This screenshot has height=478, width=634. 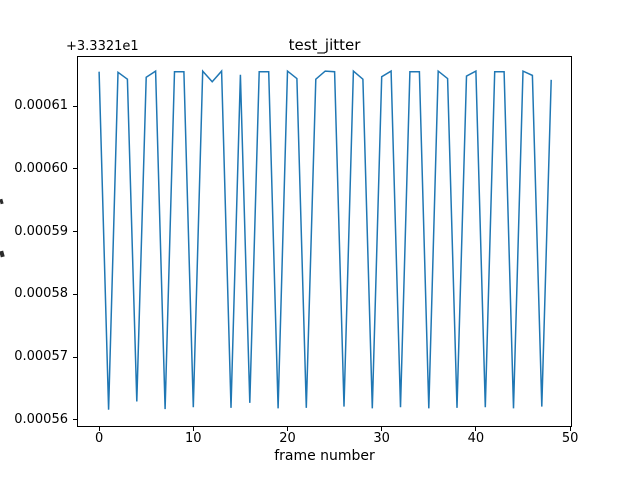 What do you see at coordinates (41, 106) in the screenshot?
I see `y-tick-label: 0.00061` at bounding box center [41, 106].